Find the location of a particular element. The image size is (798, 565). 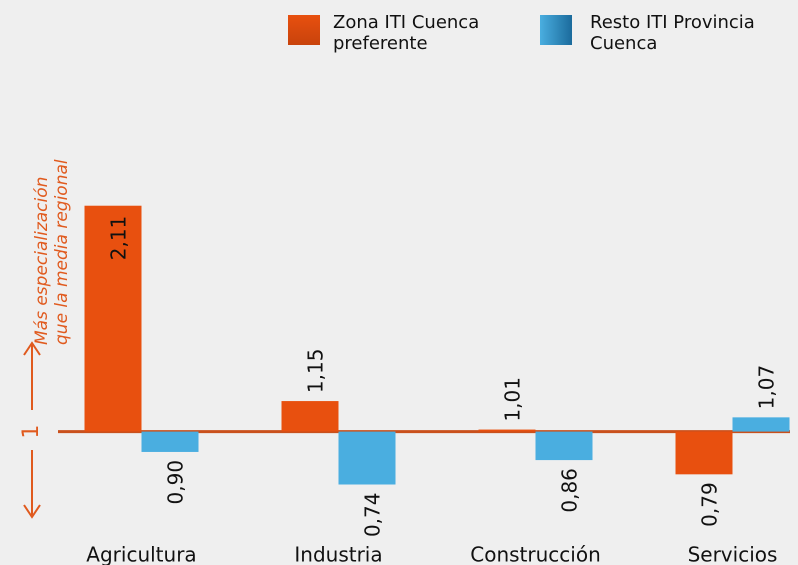

legend-label: Zona ITI Cuenca preferente is located at coordinates (406, 33).